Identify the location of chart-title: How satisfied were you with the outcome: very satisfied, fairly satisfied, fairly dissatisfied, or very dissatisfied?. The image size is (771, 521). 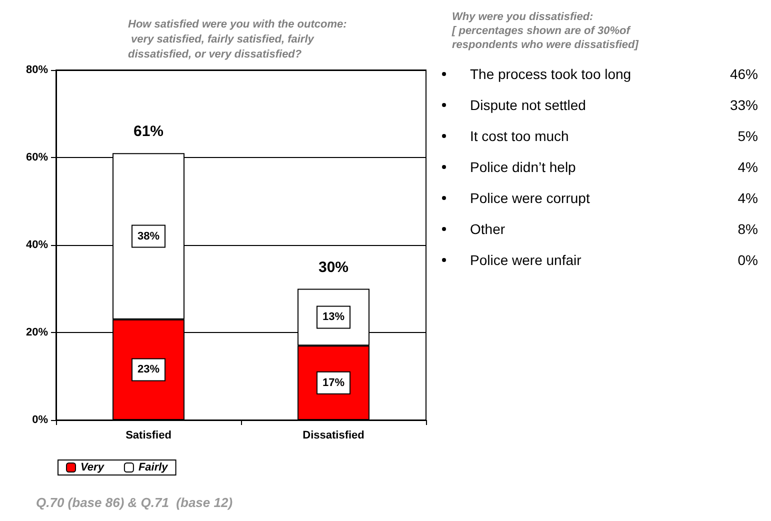
(238, 39).